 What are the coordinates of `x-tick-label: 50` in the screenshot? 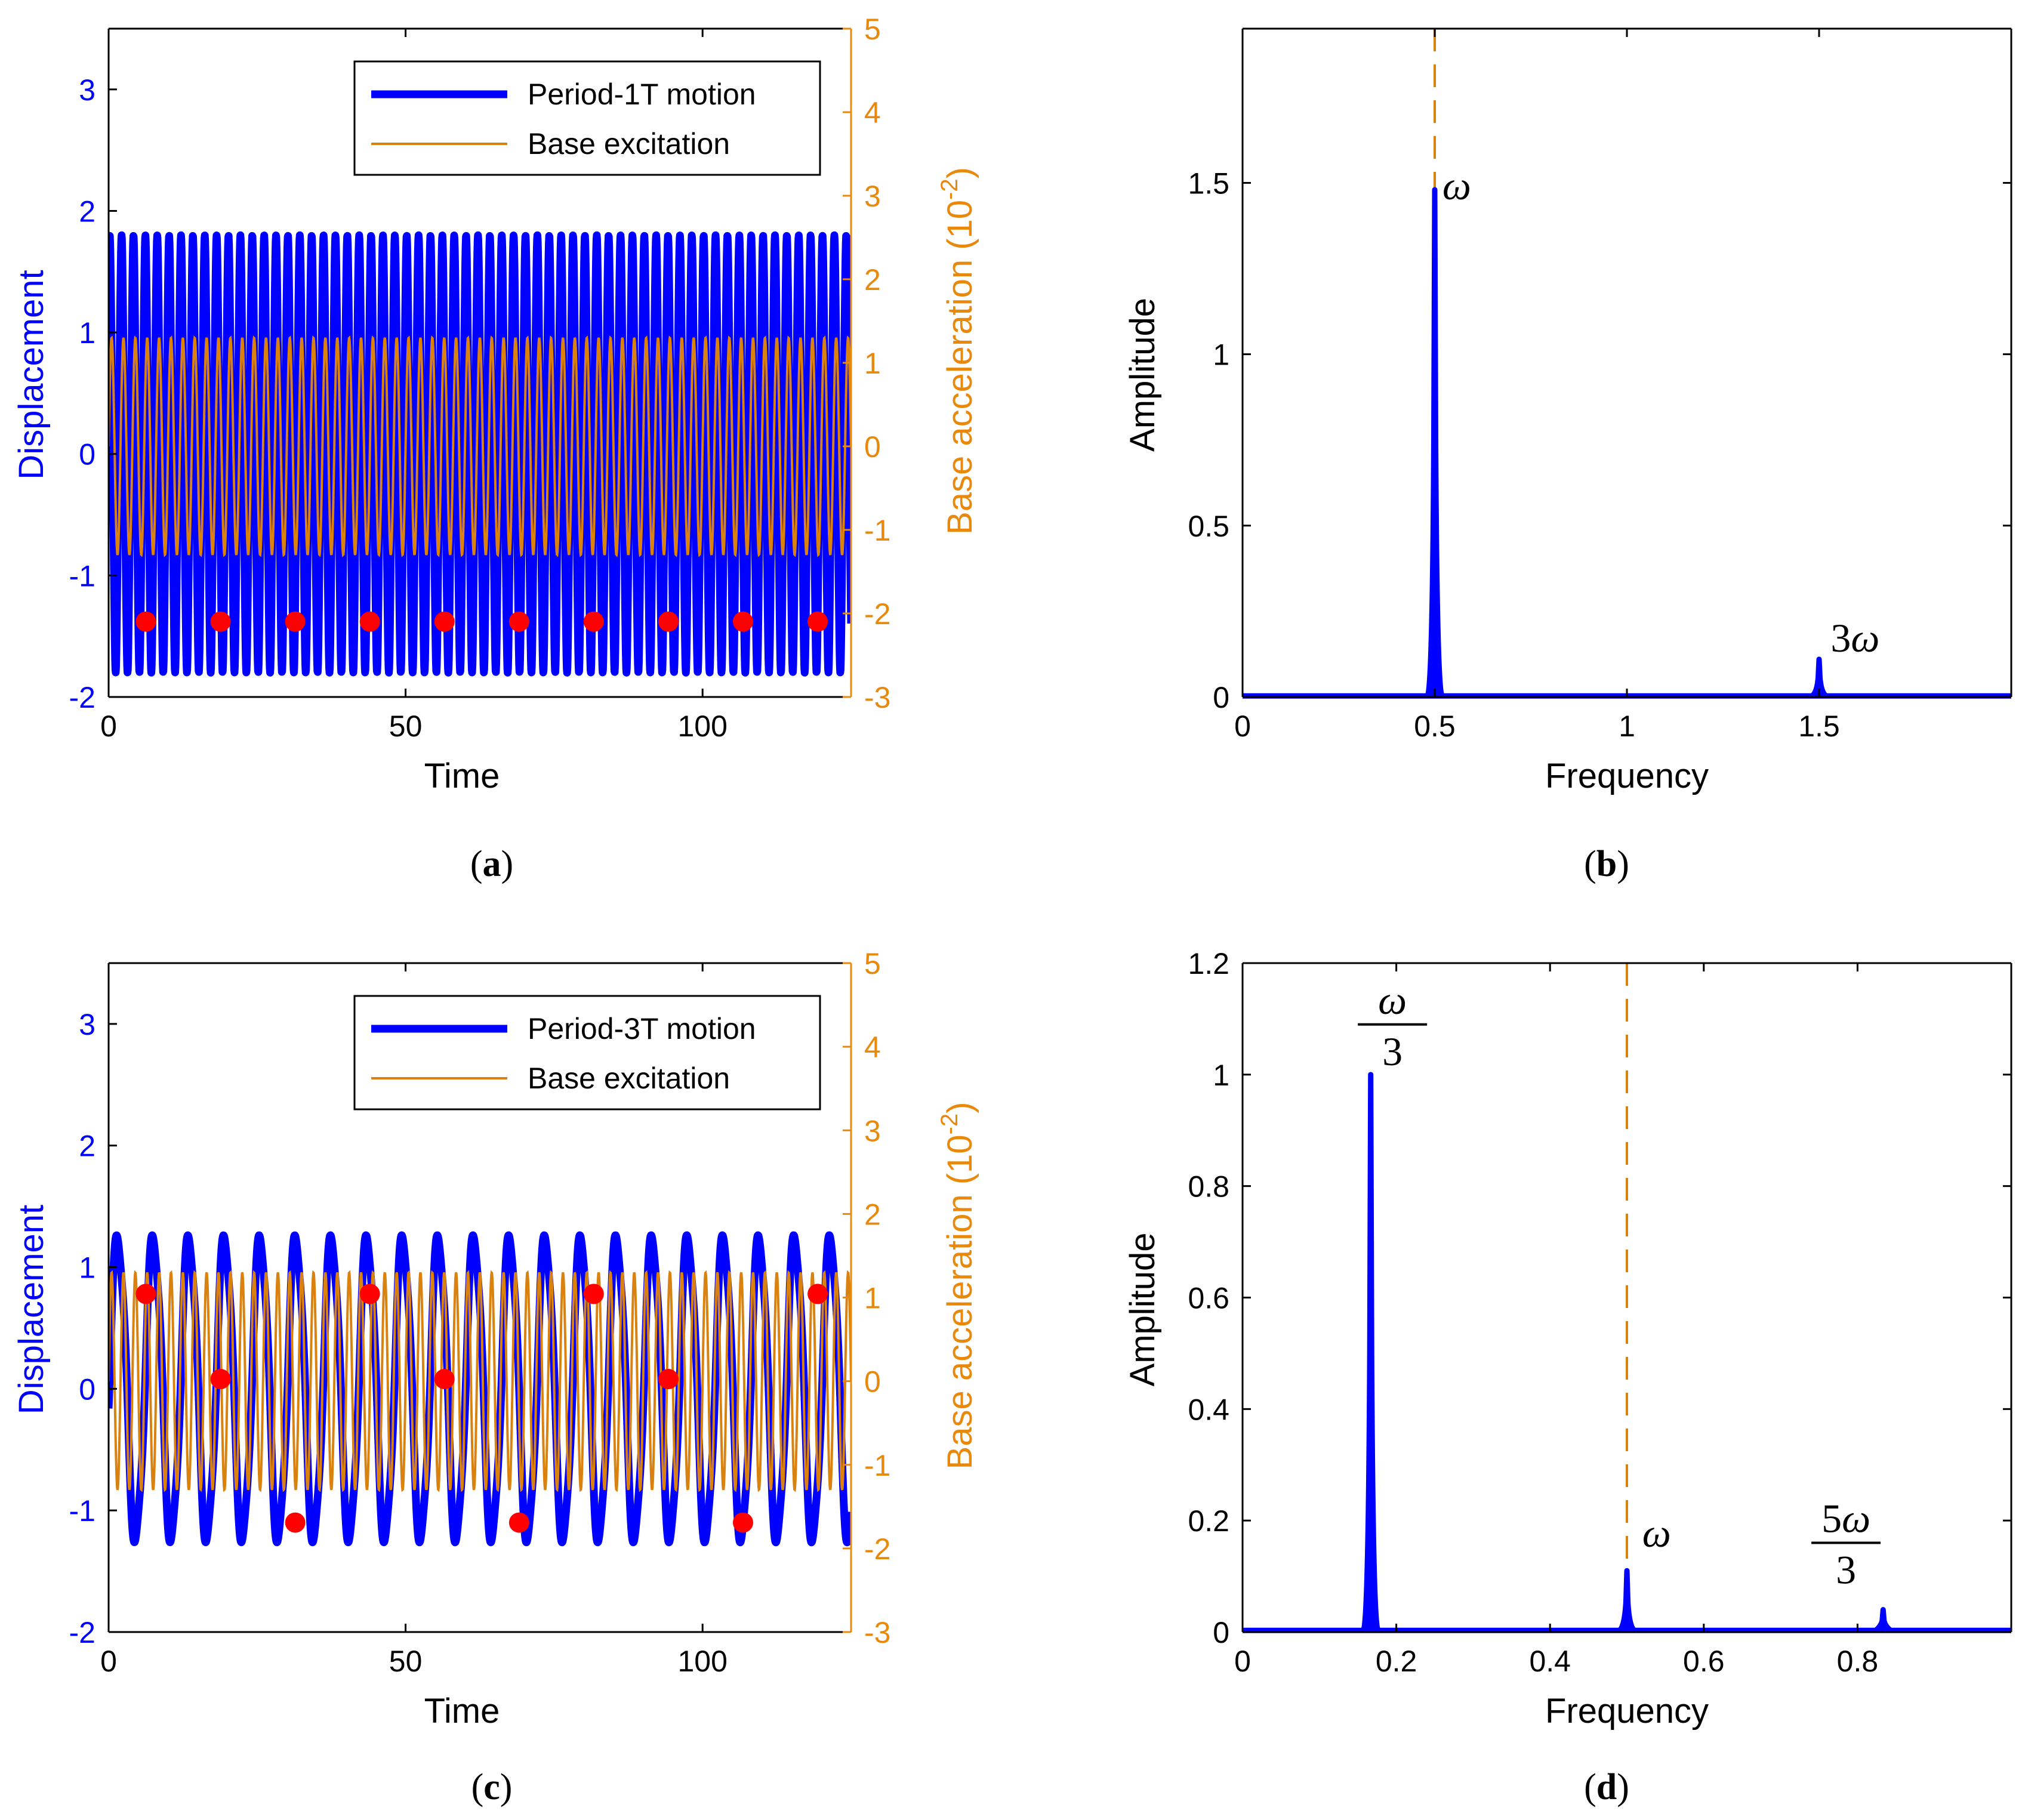 It's located at (406, 726).